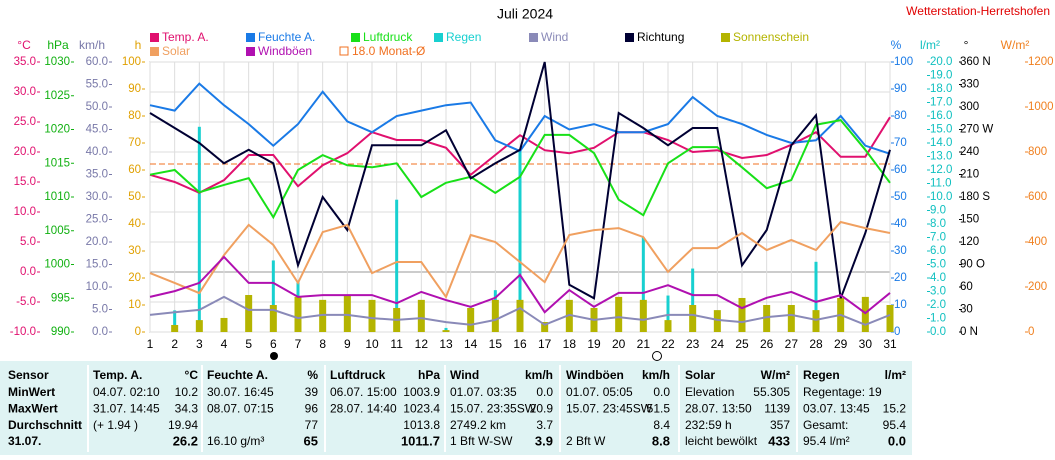 The image size is (1055, 460). Describe the element at coordinates (1041, 107) in the screenshot. I see `y-tick-label: 1000` at that location.